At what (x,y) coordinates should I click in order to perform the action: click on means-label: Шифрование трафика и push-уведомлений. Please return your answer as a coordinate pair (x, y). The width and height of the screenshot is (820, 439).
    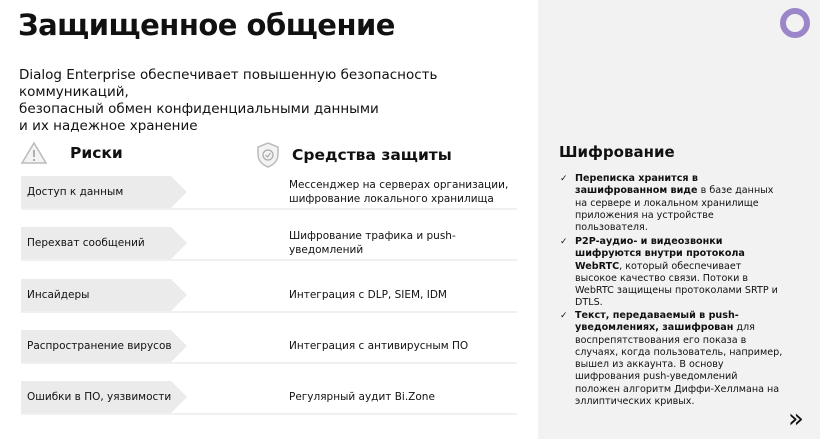
    Looking at the image, I should click on (372, 243).